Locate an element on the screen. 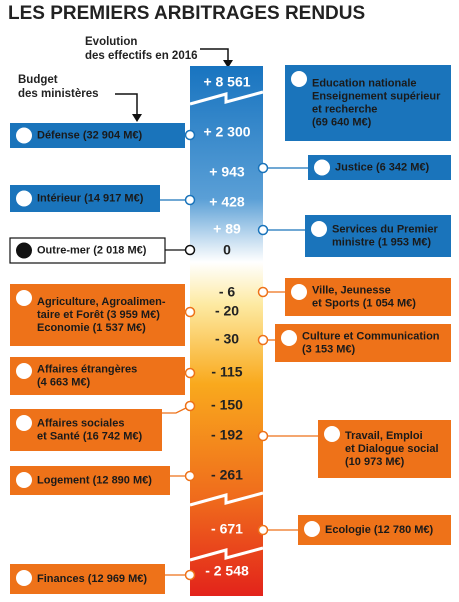 The height and width of the screenshot is (602, 459). ministry-label: taire et Forêt (3 959 M€) is located at coordinates (98, 315).